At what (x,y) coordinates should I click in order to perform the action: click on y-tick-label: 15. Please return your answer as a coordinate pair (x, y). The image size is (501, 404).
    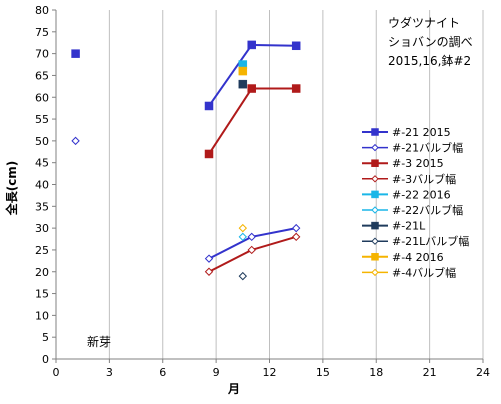
    Looking at the image, I should click on (42, 294).